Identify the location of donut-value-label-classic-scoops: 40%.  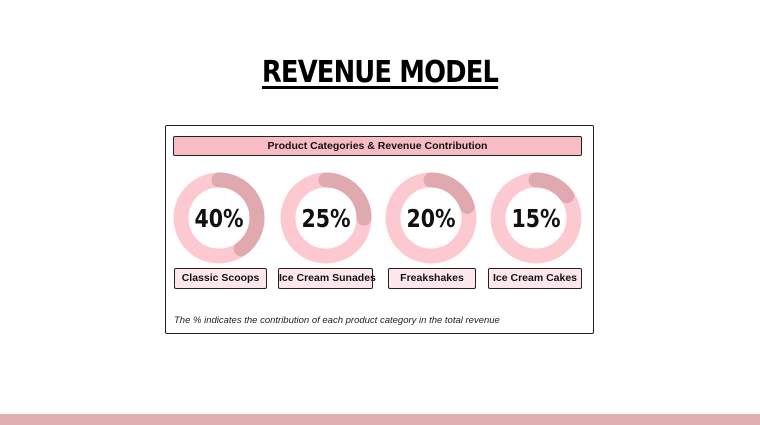
(218, 219).